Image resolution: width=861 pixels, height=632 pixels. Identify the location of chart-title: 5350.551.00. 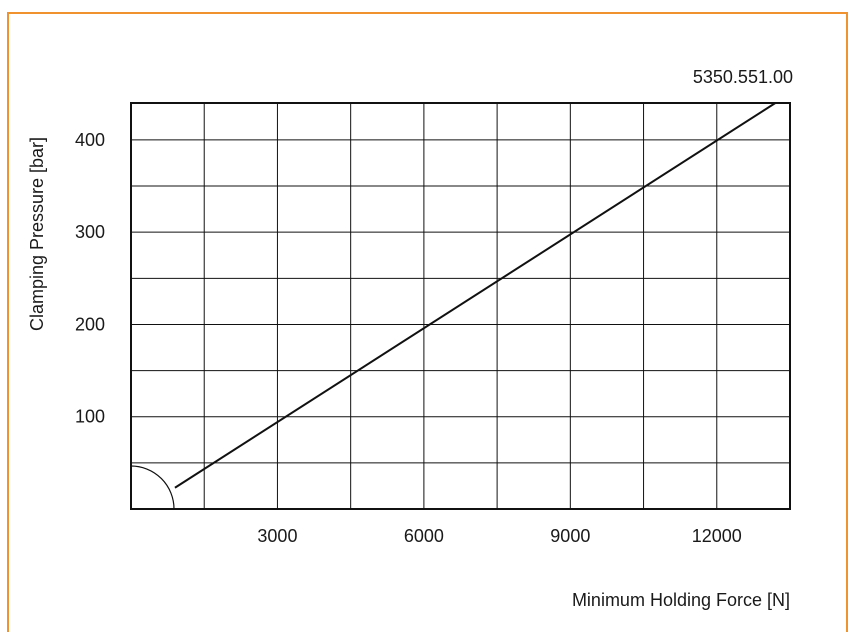
(743, 77).